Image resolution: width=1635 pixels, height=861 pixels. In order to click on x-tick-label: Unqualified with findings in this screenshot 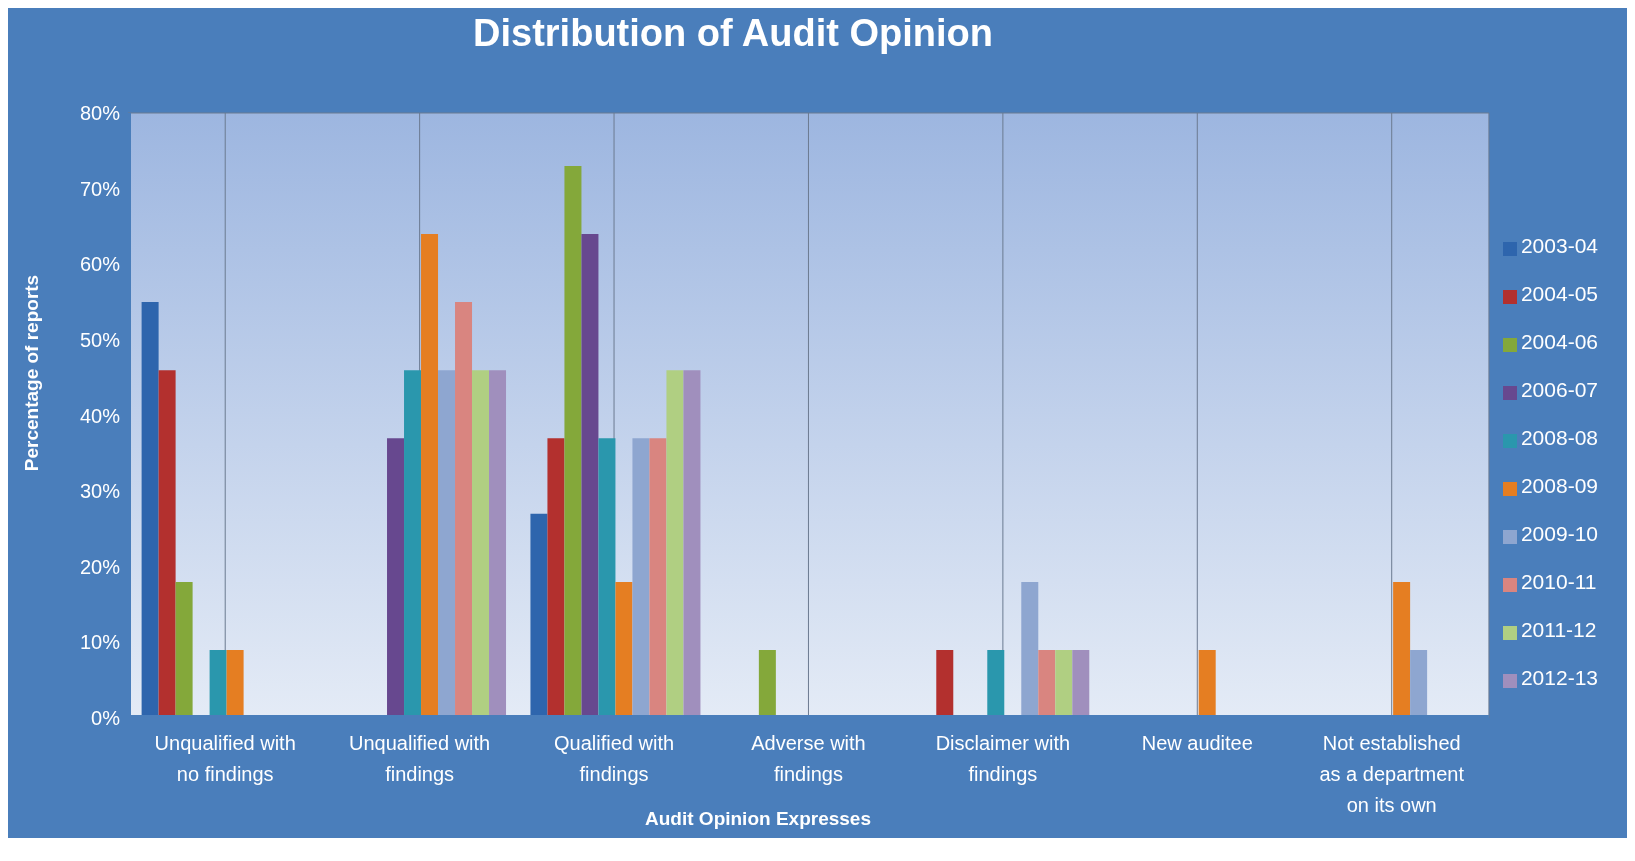, I will do `click(420, 758)`.